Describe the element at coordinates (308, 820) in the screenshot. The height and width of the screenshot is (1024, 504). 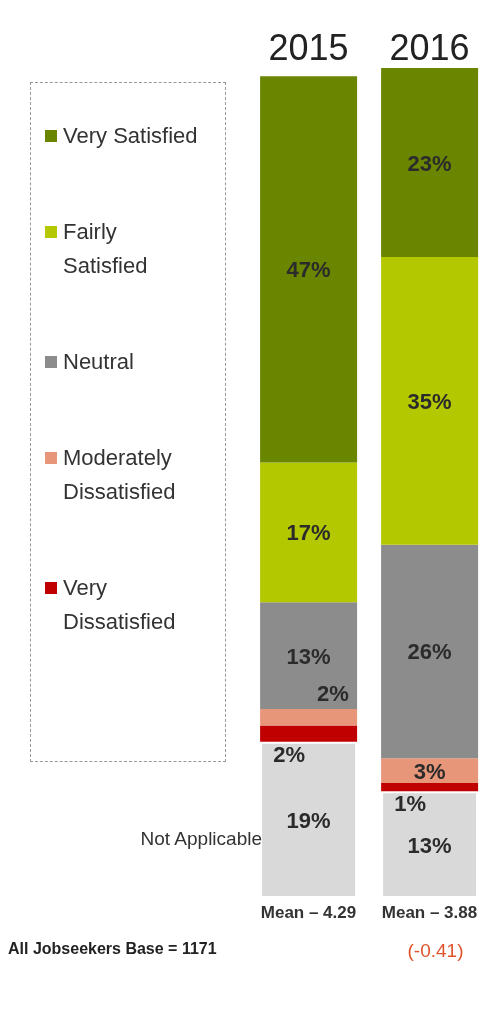
I see `data-label: 19%` at that location.